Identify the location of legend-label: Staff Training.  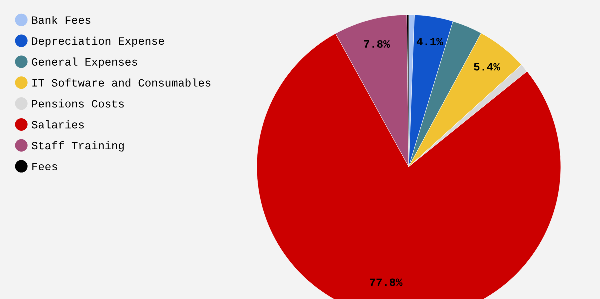
(78, 146).